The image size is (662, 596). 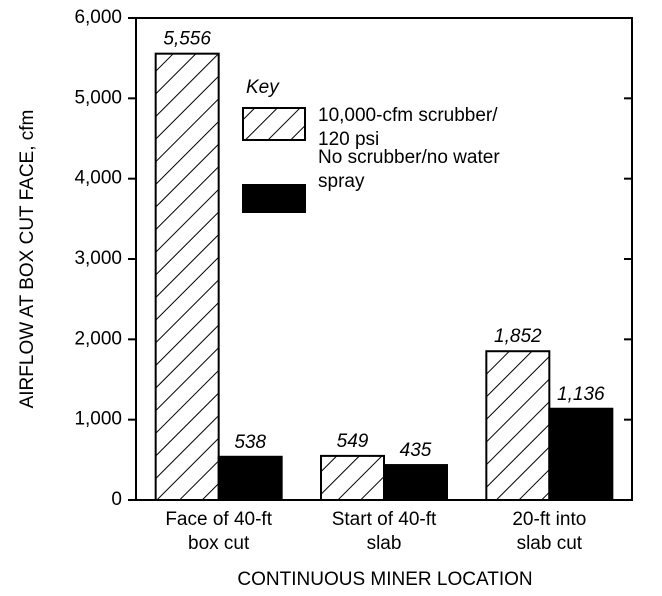 What do you see at coordinates (98, 419) in the screenshot?
I see `y-tick-label: 1,000` at bounding box center [98, 419].